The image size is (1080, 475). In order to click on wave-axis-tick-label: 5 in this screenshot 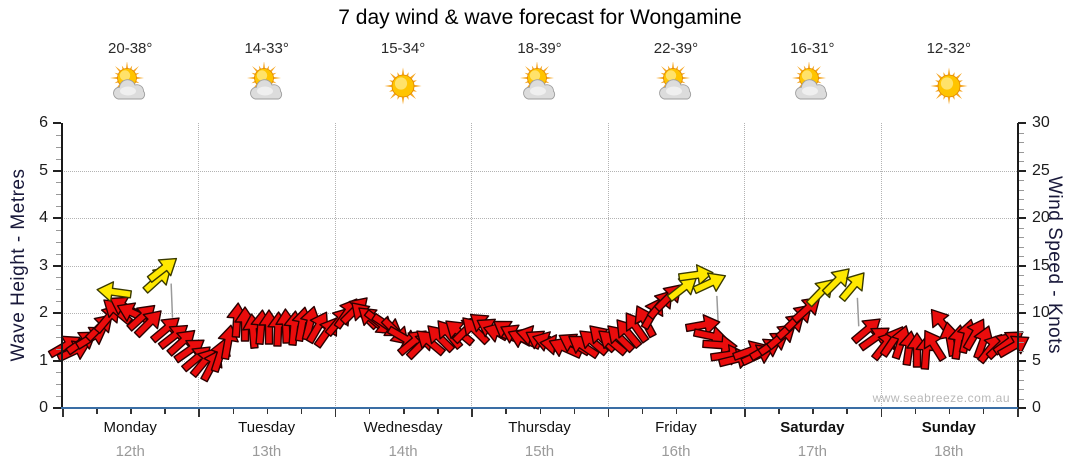, I will do `click(43, 170)`.